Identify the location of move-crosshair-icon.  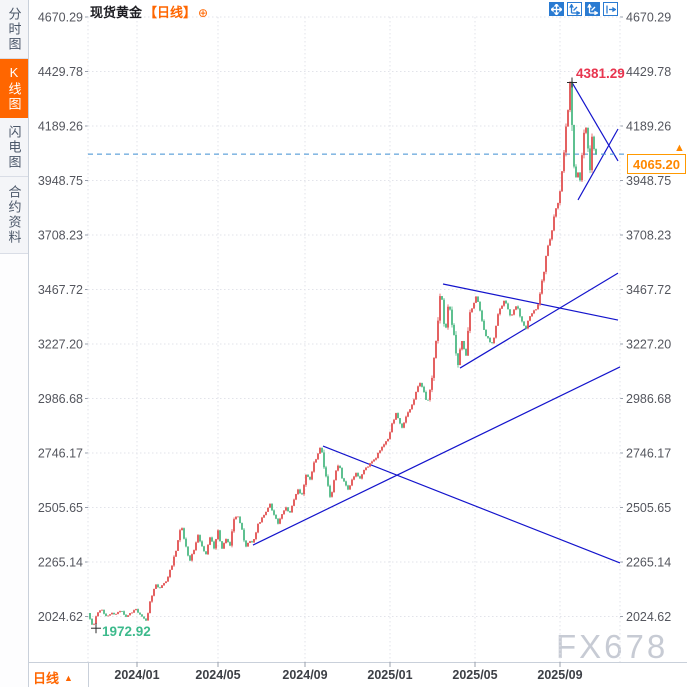
(556, 9).